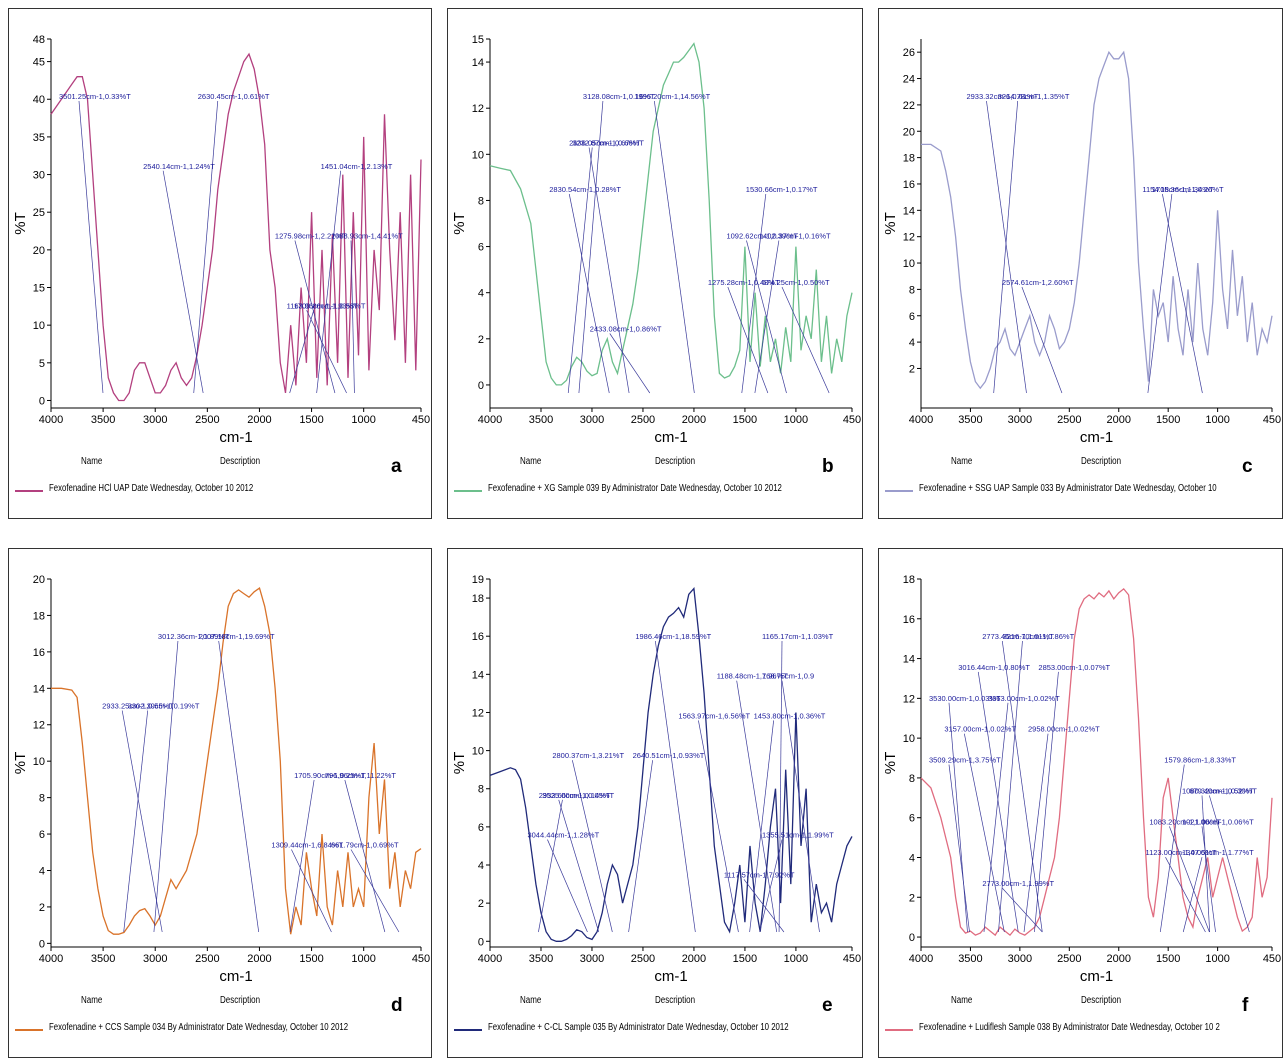 The height and width of the screenshot is (1063, 1288). What do you see at coordinates (237, 636) in the screenshot?
I see `peak-annotation: 2007.18cm-1,19.69%T` at bounding box center [237, 636].